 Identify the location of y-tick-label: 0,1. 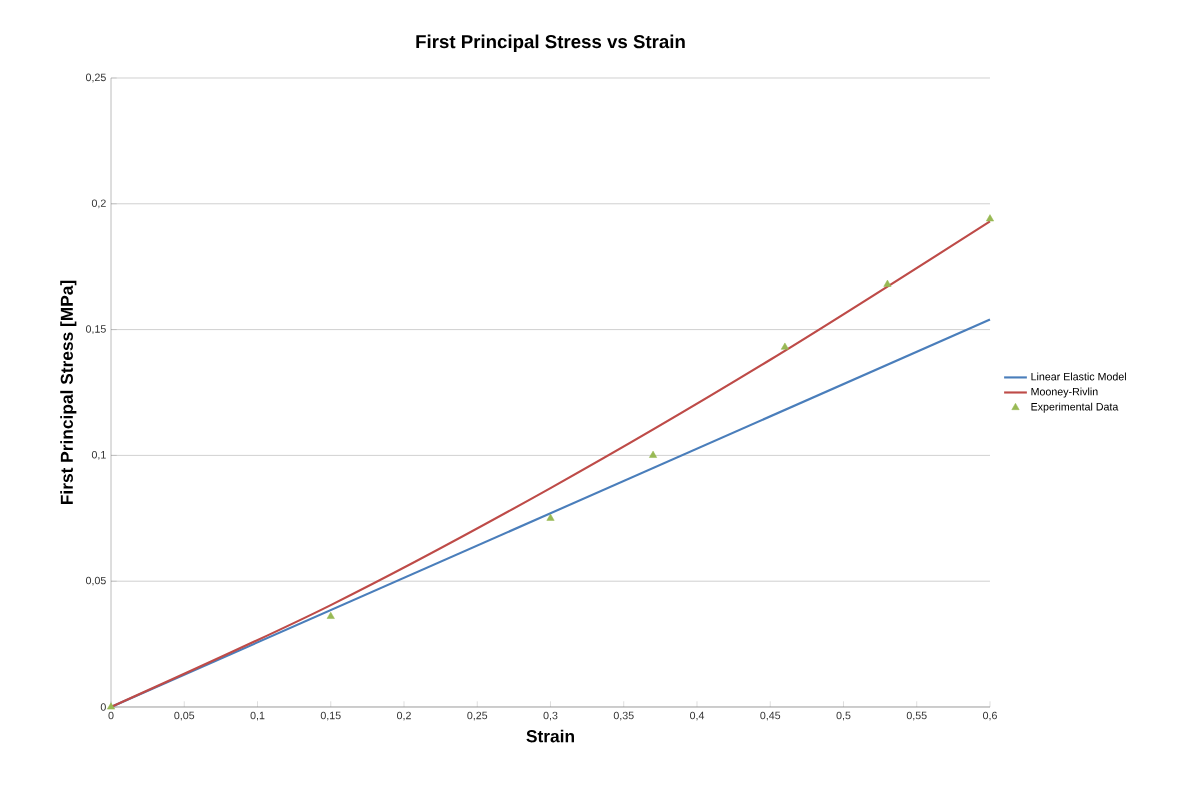
(98, 455).